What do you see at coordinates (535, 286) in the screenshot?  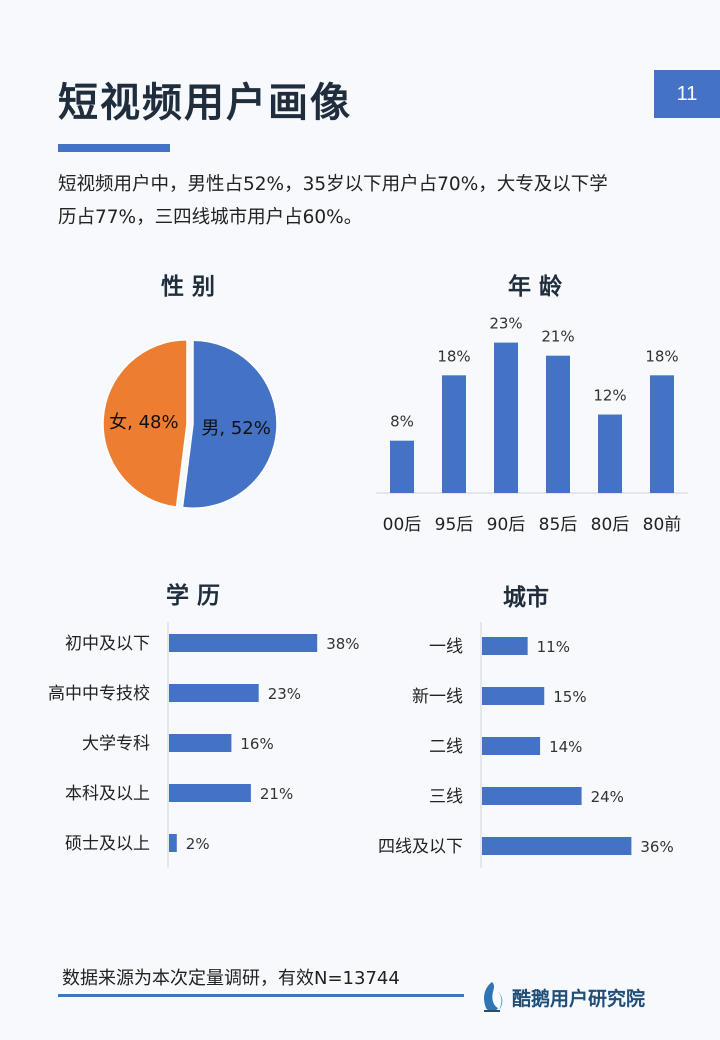 I see `age-chart-title: 年 龄` at bounding box center [535, 286].